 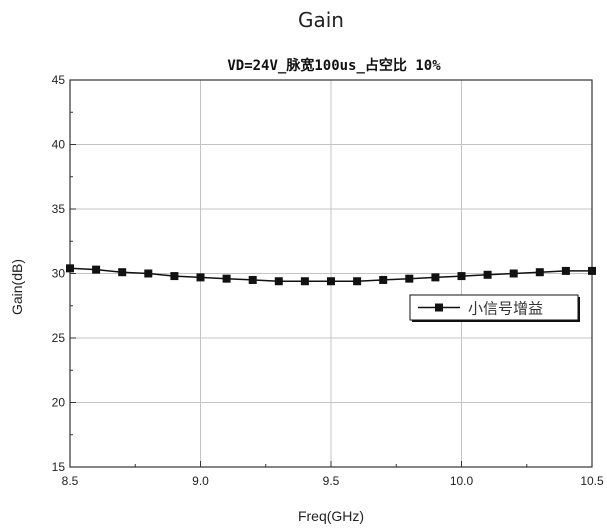 I want to click on y-tick-label: 45, so click(x=59, y=80).